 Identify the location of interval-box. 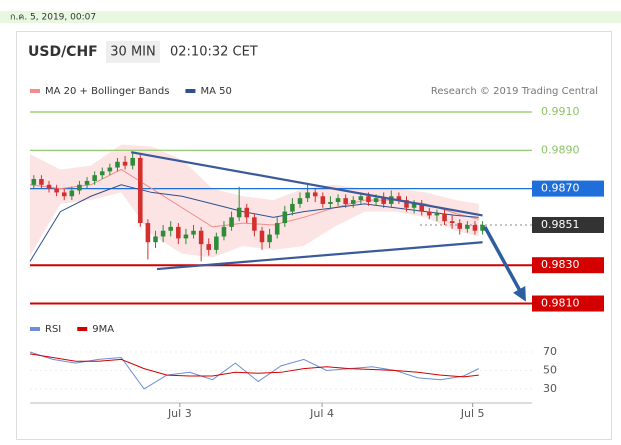
(133, 52).